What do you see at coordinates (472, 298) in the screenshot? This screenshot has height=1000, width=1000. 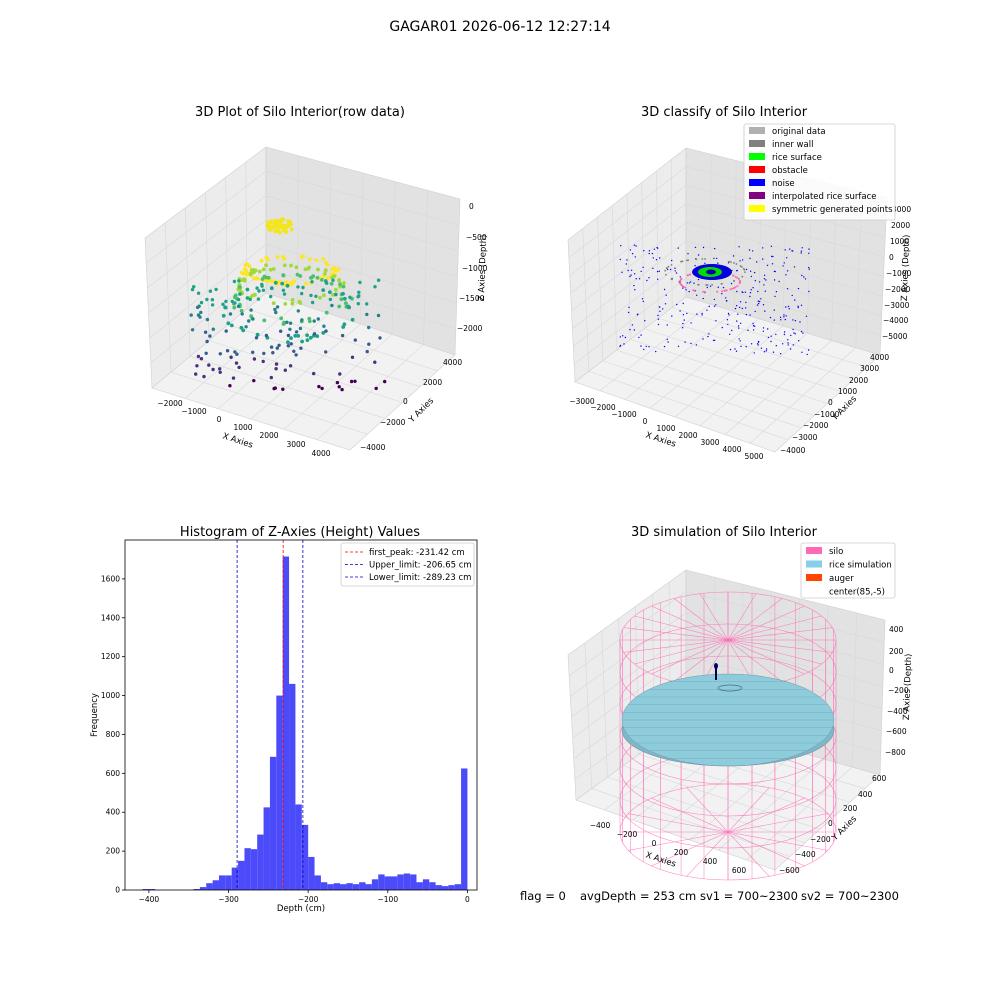 I see `raw-z-tick: −1500` at bounding box center [472, 298].